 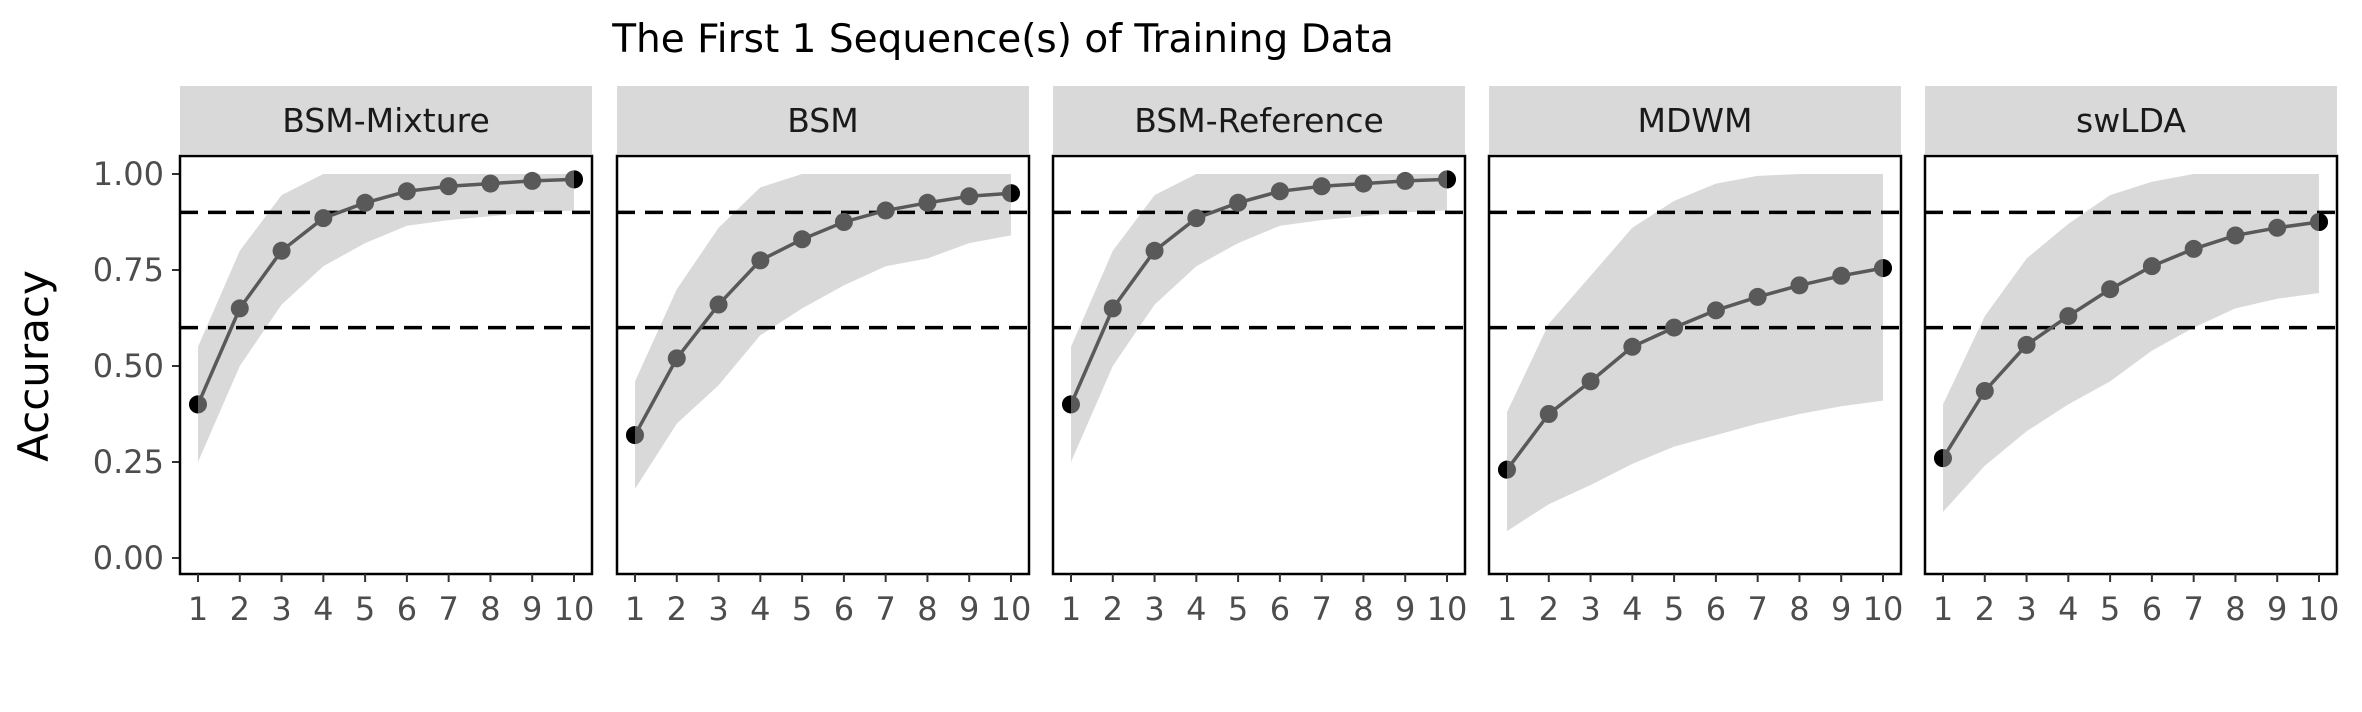 What do you see at coordinates (128, 270) in the screenshot?
I see `y-tick-label: 0.75` at bounding box center [128, 270].